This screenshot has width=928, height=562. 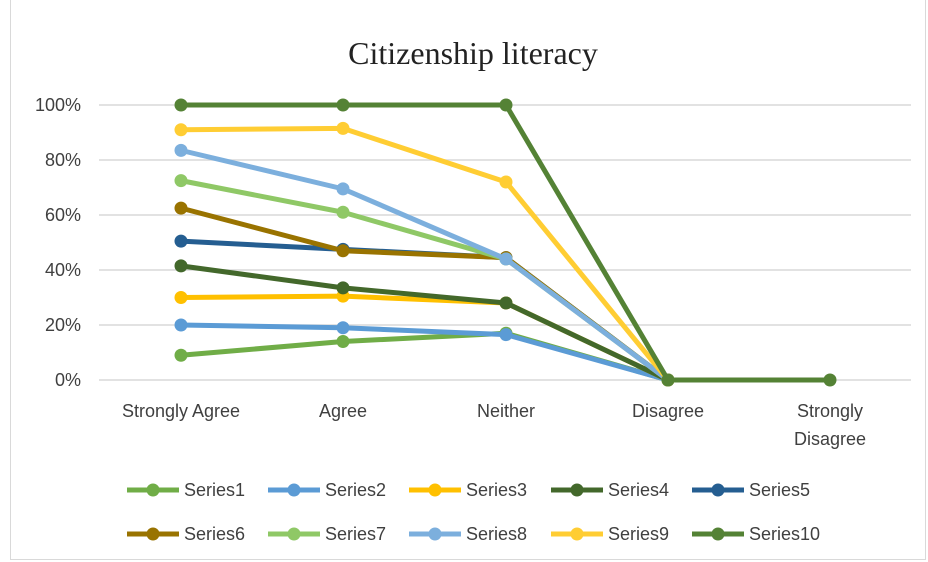 I want to click on legend-entry: Series1, so click(x=186, y=490).